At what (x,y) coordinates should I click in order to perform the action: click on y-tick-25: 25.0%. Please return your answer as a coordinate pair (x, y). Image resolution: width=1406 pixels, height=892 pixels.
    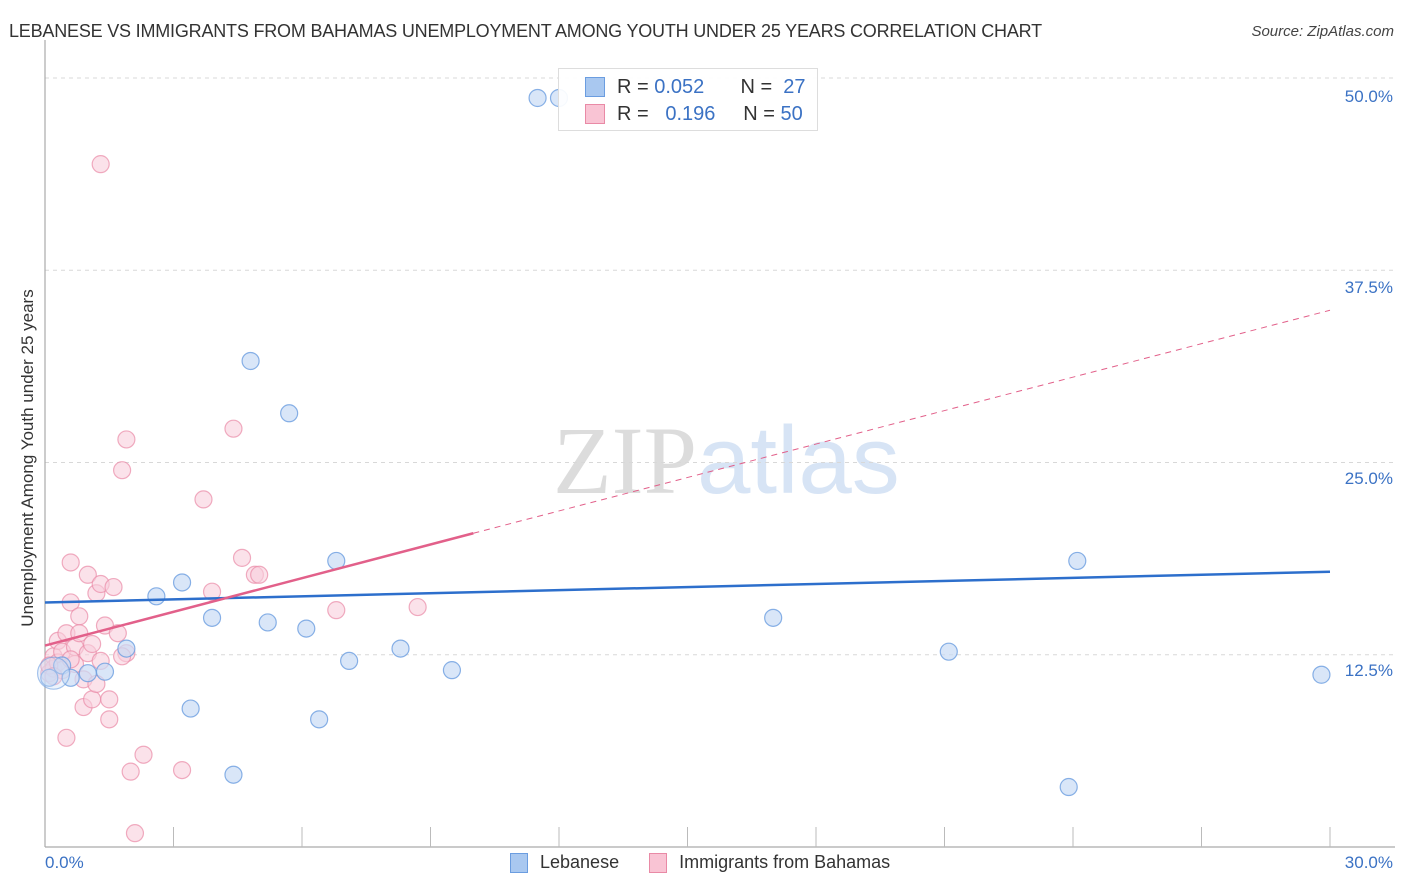
    Looking at the image, I should click on (1368, 478).